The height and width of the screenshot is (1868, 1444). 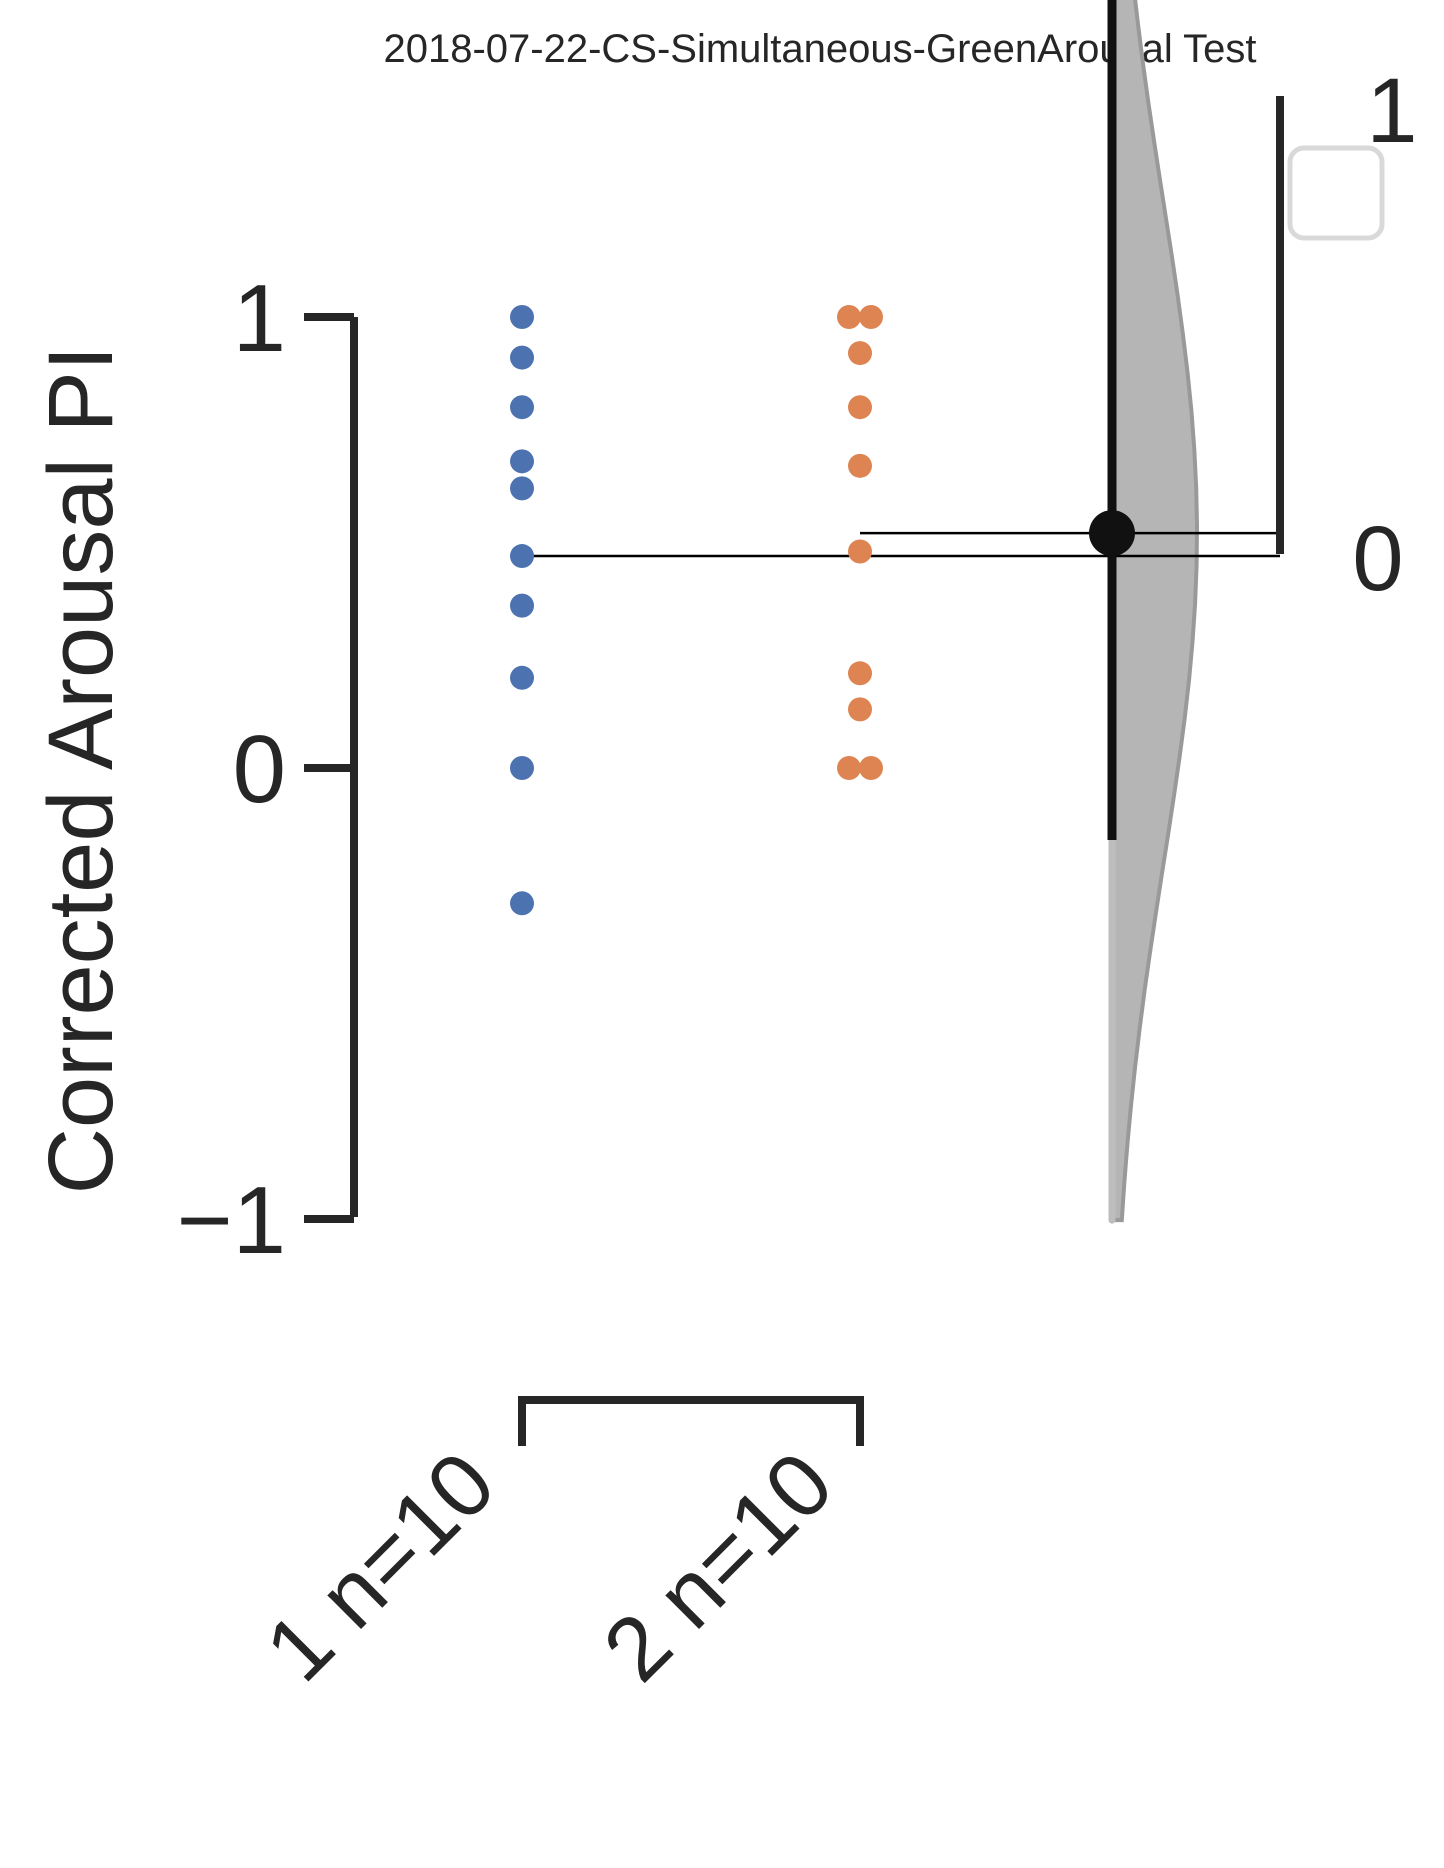 I want to click on x-tick-label-1: 1 n=10, so click(x=380, y=1566).